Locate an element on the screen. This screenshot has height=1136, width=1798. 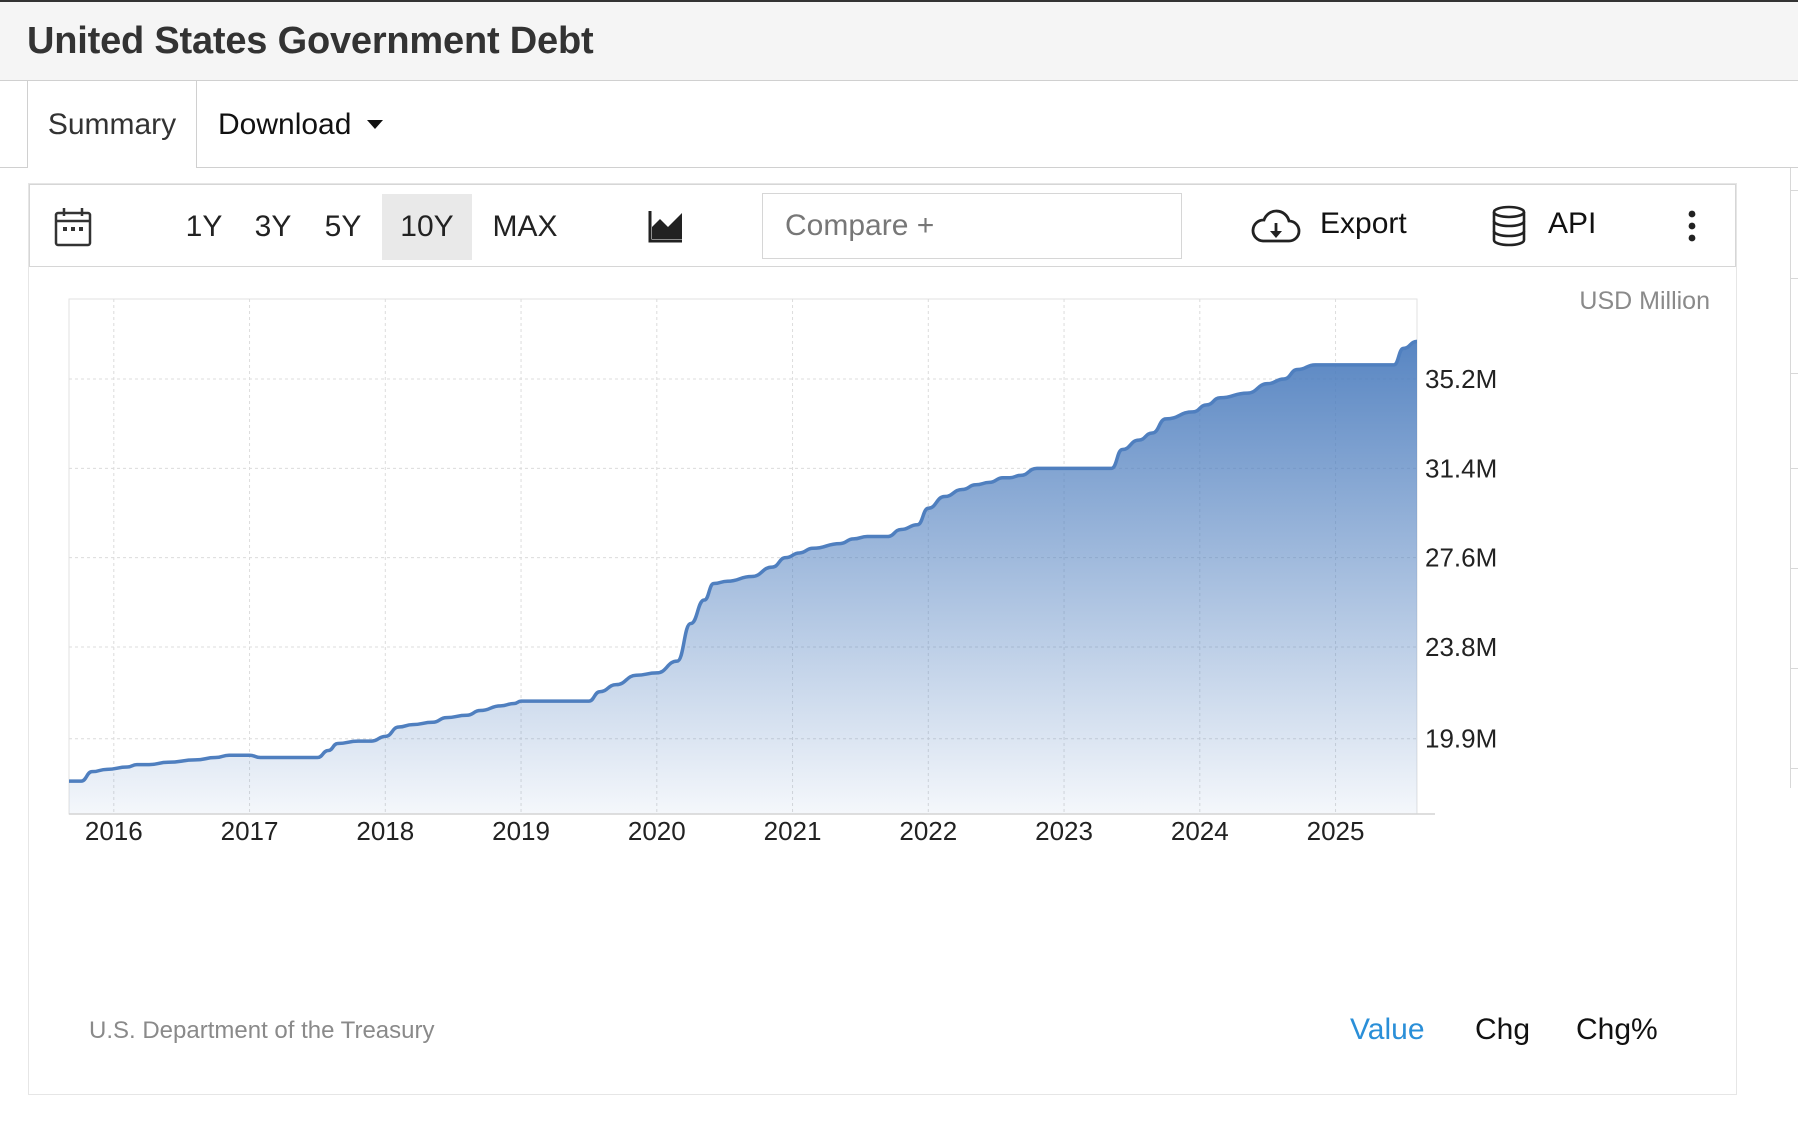
mode-chg-pct-button: Chg% is located at coordinates (1617, 1029).